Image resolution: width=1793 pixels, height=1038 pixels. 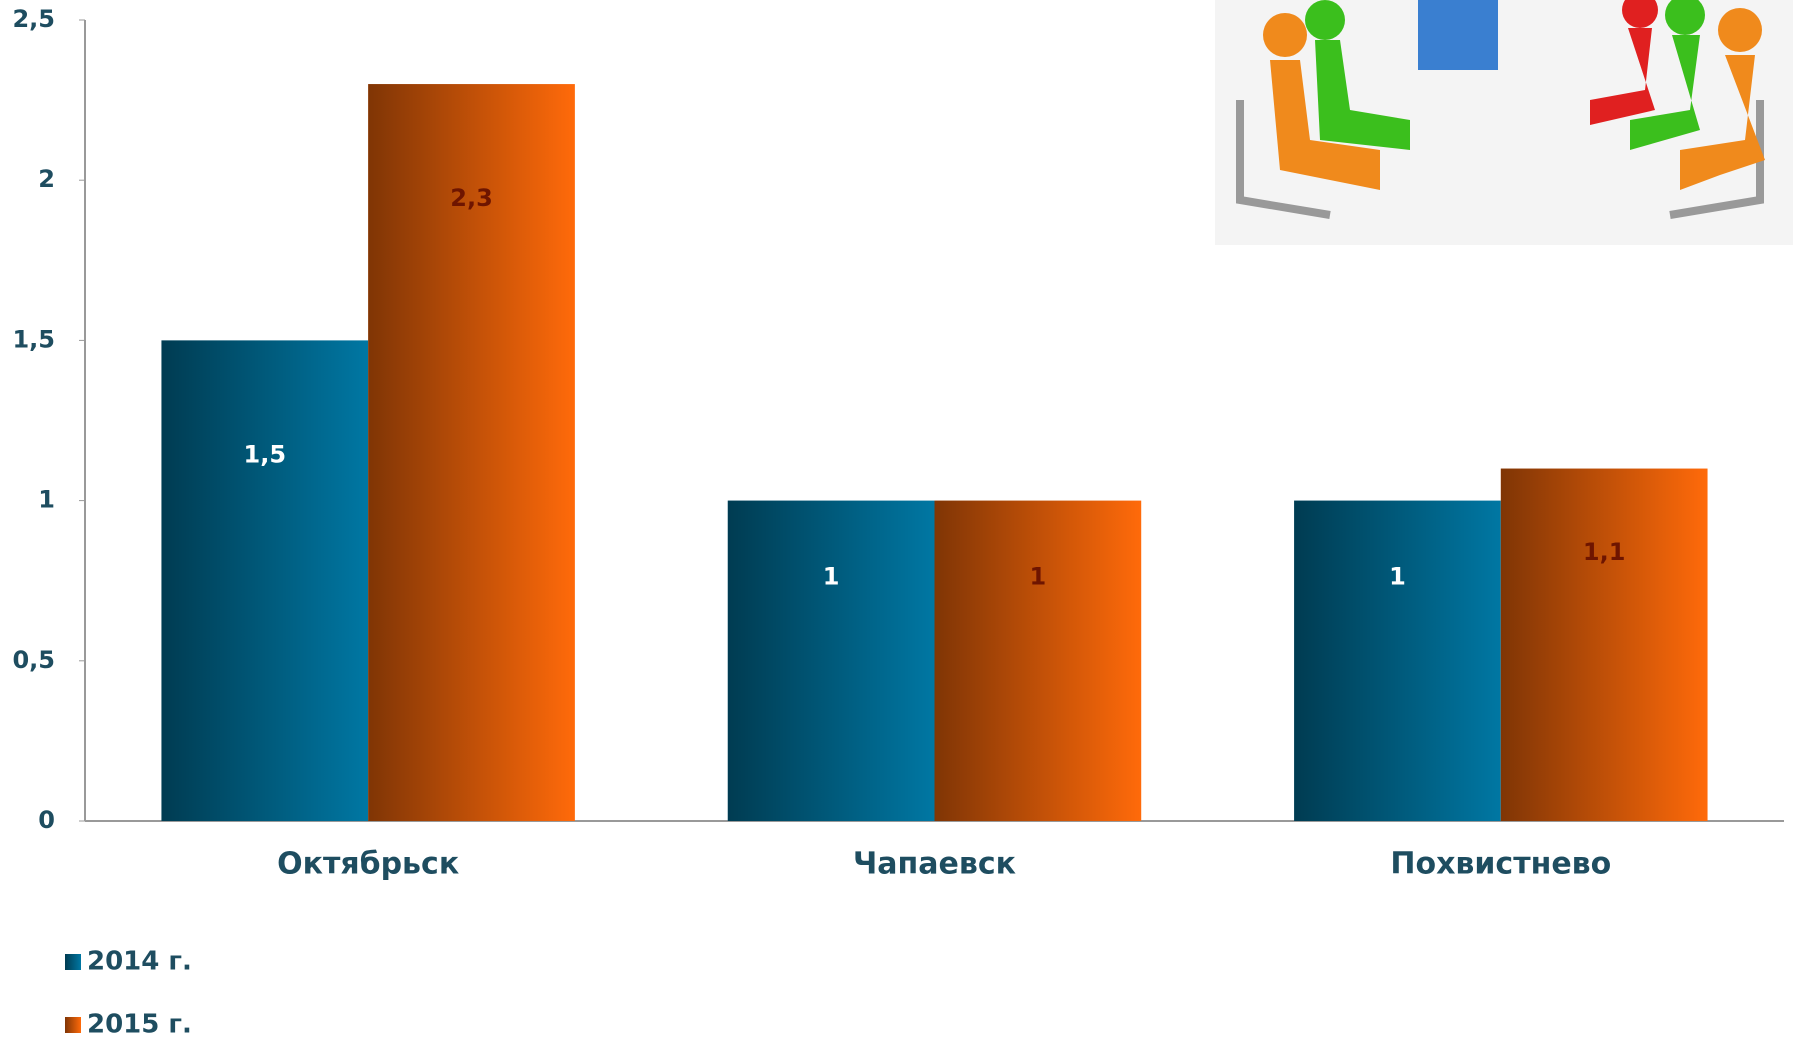 What do you see at coordinates (1500, 864) in the screenshot?
I see `x-tick-label: Похвистнево` at bounding box center [1500, 864].